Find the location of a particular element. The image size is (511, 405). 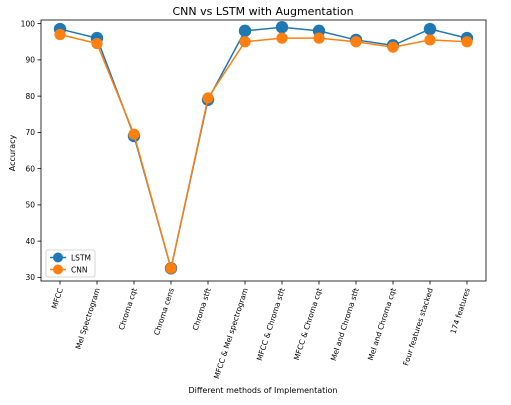

legend: LSTM CNN is located at coordinates (70, 263).